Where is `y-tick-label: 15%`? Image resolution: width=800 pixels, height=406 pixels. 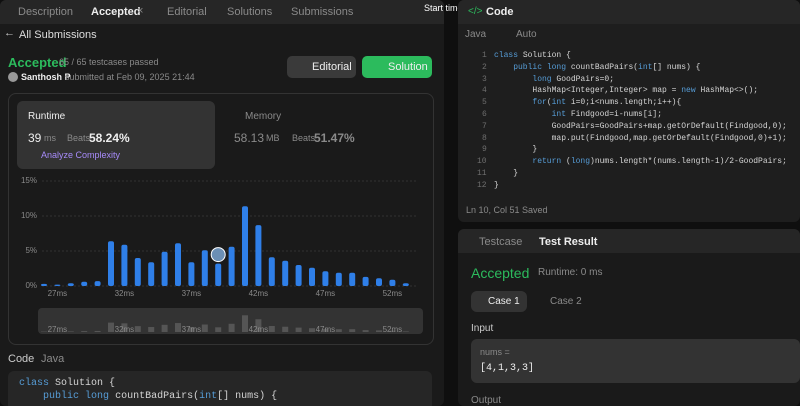 y-tick-label: 15% is located at coordinates (29, 180).